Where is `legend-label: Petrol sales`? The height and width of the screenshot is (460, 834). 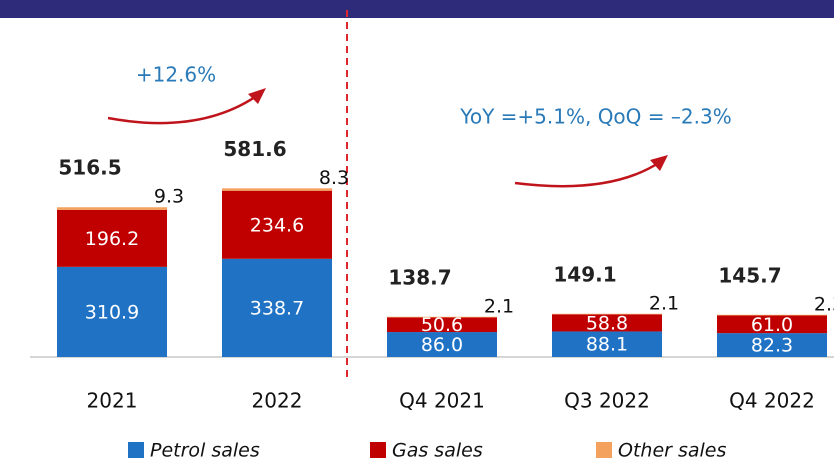 legend-label: Petrol sales is located at coordinates (205, 450).